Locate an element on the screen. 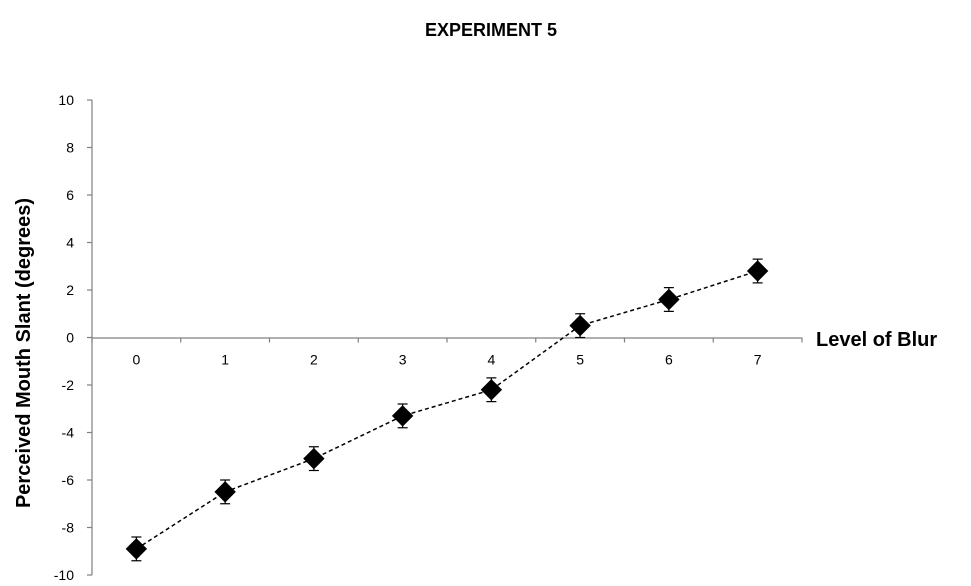  y-tick-label: -2 is located at coordinates (68, 385).